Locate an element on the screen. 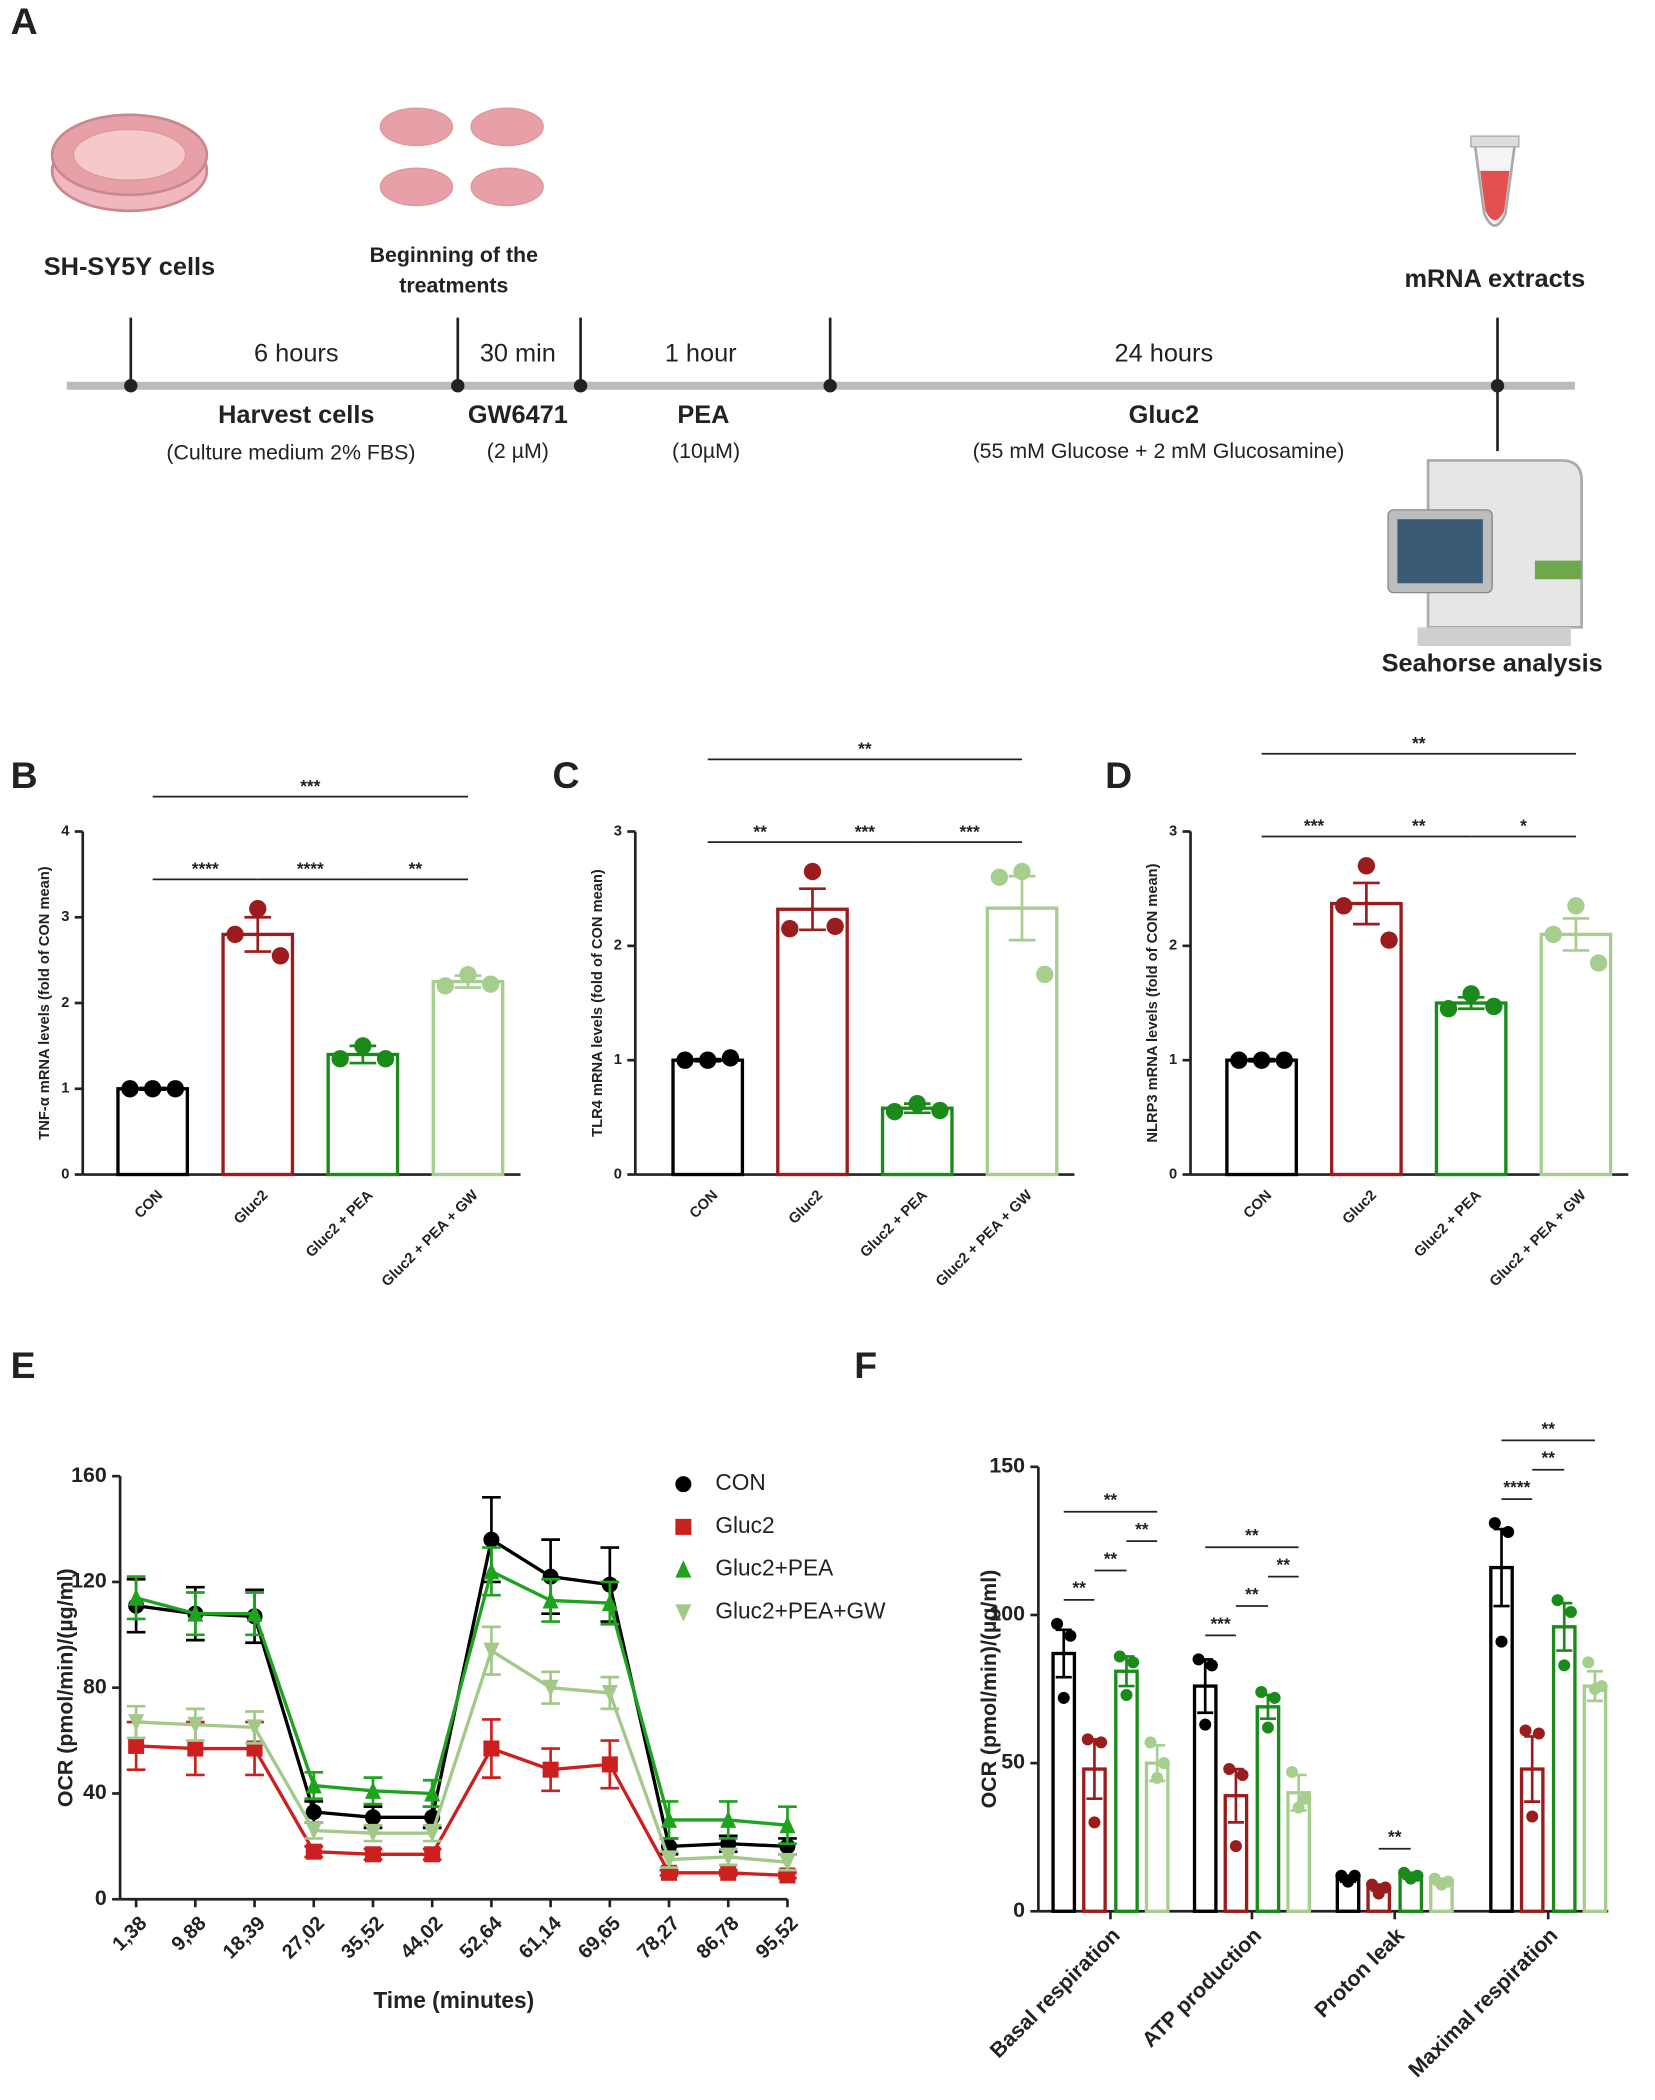  significance-label: * is located at coordinates (1523, 826).